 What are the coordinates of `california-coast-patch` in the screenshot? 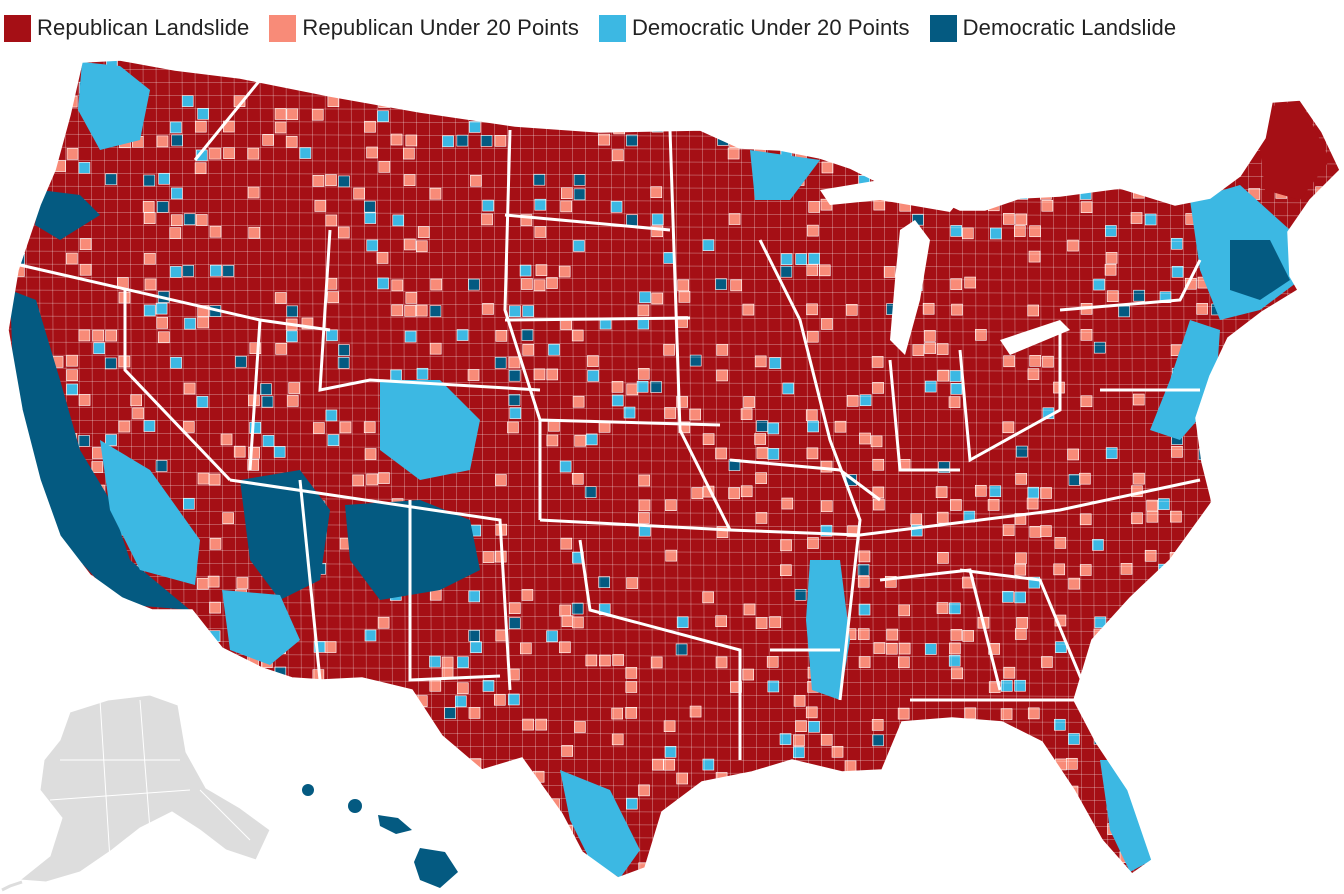 It's located at (100, 450).